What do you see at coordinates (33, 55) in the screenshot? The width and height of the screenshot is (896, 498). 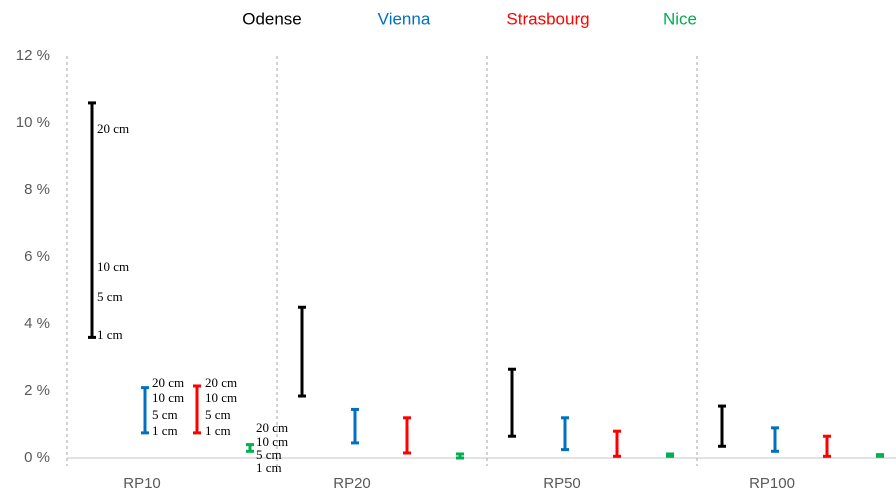 I see `y-tick-label: 12 %` at bounding box center [33, 55].